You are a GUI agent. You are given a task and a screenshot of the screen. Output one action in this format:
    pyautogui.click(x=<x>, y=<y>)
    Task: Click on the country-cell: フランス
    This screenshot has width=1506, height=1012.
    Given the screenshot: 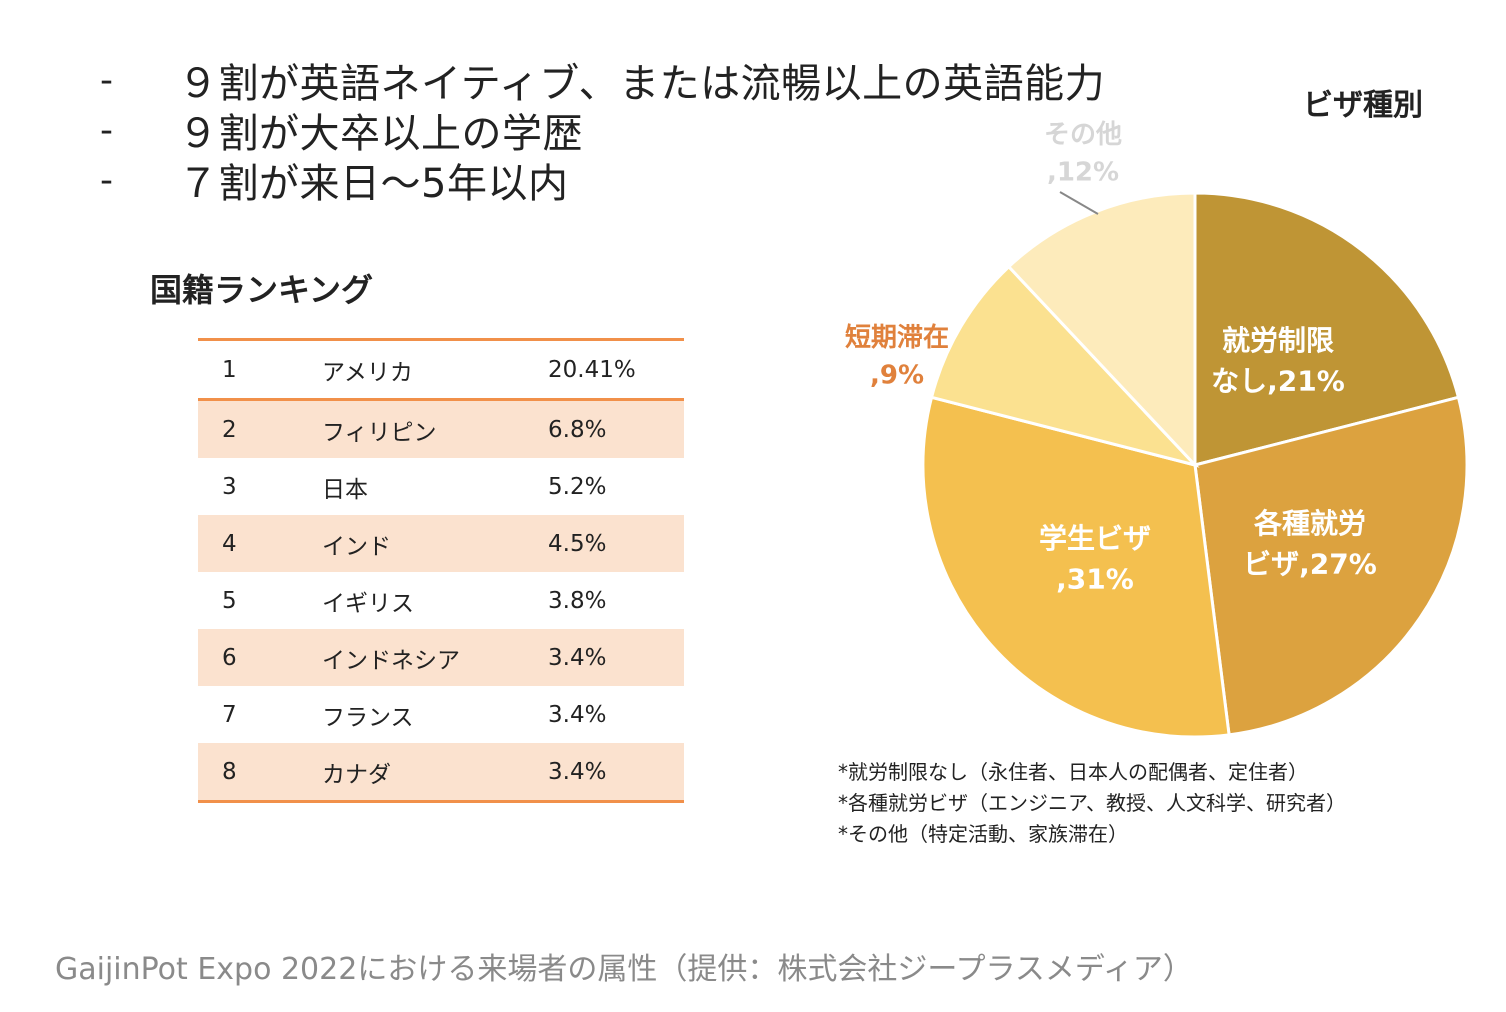 What is the action you would take?
    pyautogui.click(x=368, y=717)
    